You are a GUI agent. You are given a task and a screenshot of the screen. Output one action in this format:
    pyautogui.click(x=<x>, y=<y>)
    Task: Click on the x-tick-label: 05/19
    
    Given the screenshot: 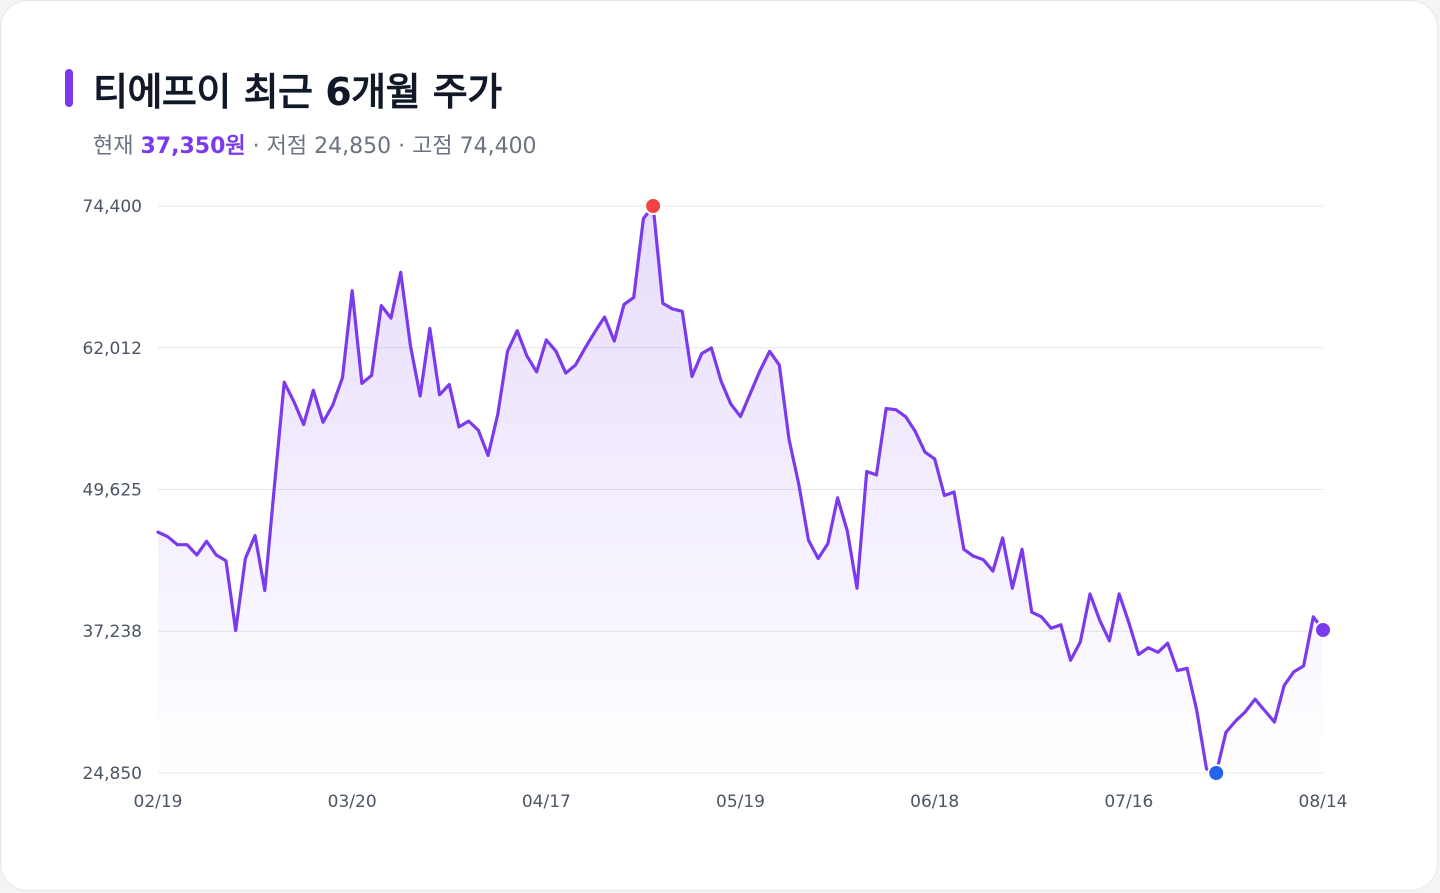 What is the action you would take?
    pyautogui.click(x=740, y=802)
    